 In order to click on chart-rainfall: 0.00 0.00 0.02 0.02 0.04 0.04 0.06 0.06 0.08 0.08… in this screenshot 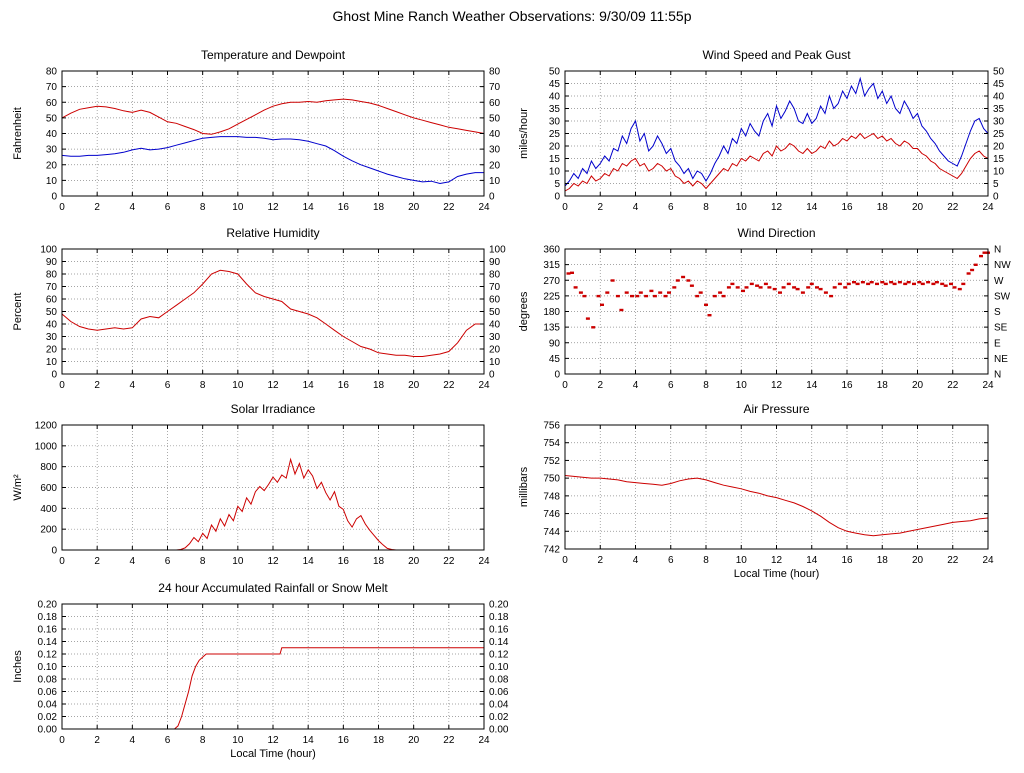, I will do `click(261, 671)`.